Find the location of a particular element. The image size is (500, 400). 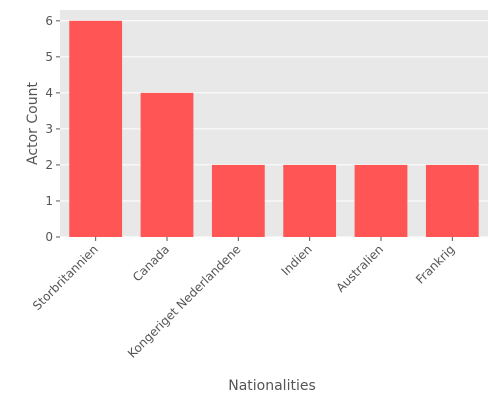

x-axis-label: Nationalities is located at coordinates (272, 386).